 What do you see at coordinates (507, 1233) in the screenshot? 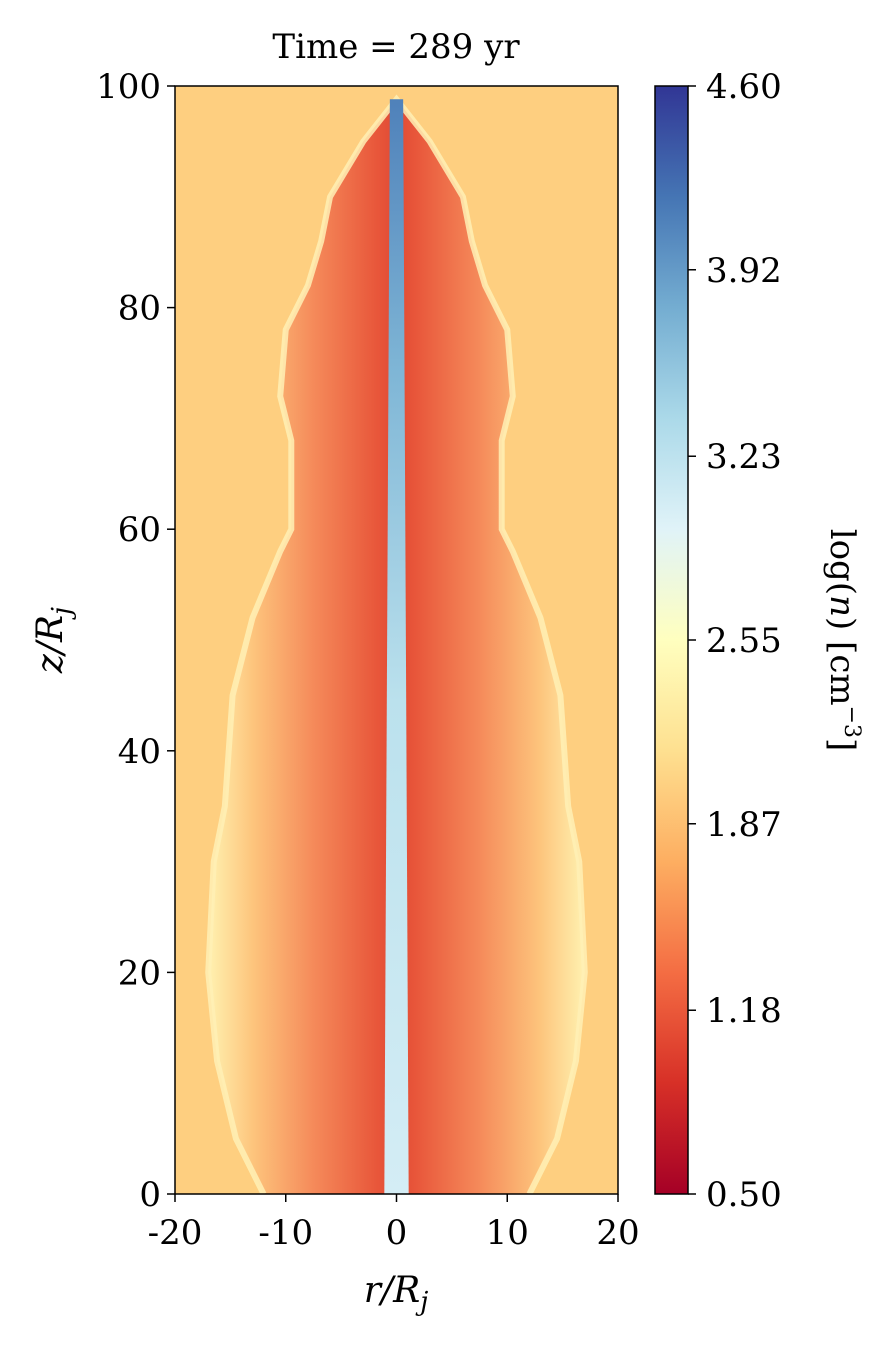
I see `x-tick-label: 10` at bounding box center [507, 1233].